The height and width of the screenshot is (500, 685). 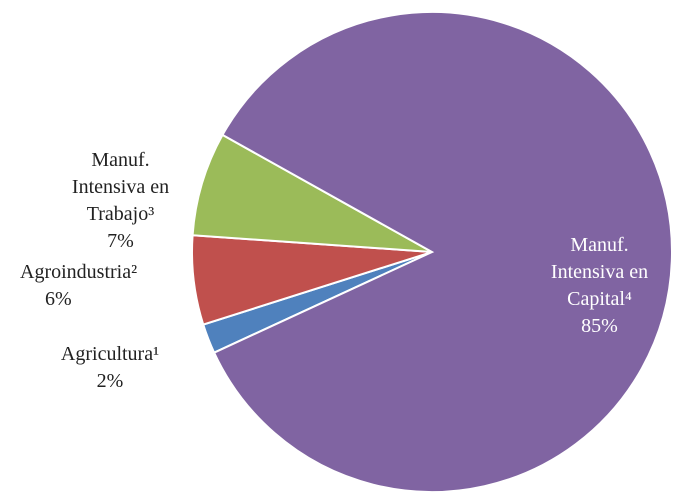 I want to click on value-label: 85%, so click(x=599, y=326).